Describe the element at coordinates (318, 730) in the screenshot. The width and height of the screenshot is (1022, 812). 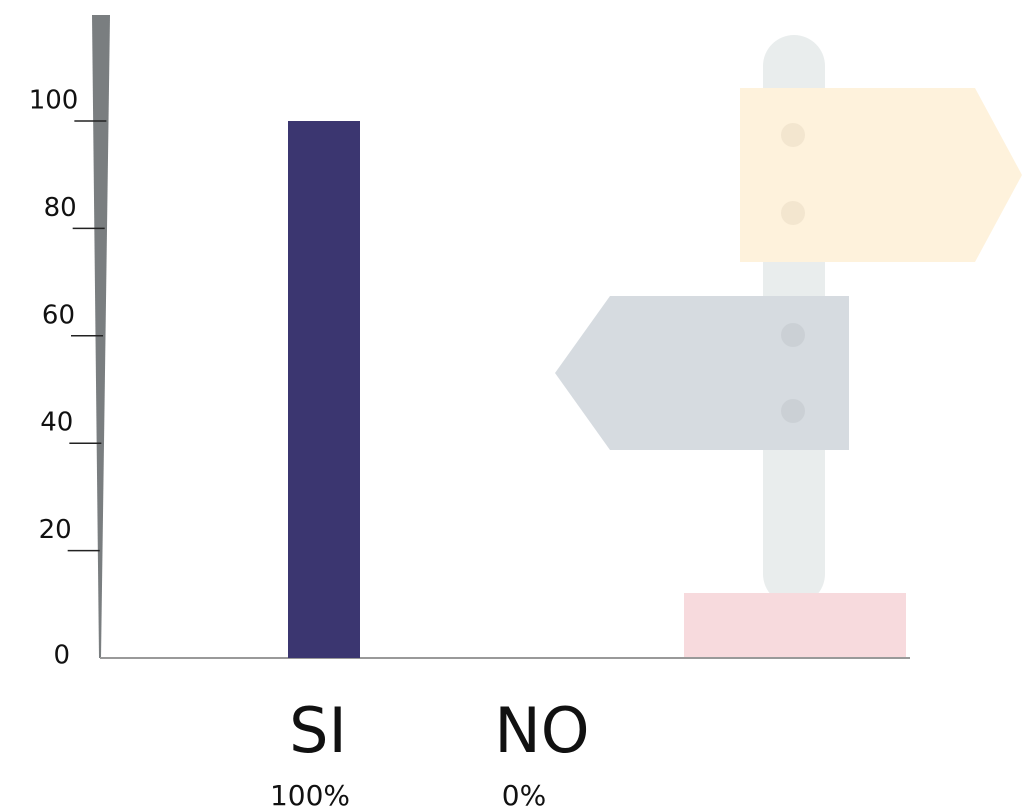
I see `x-tick-label: SI` at that location.